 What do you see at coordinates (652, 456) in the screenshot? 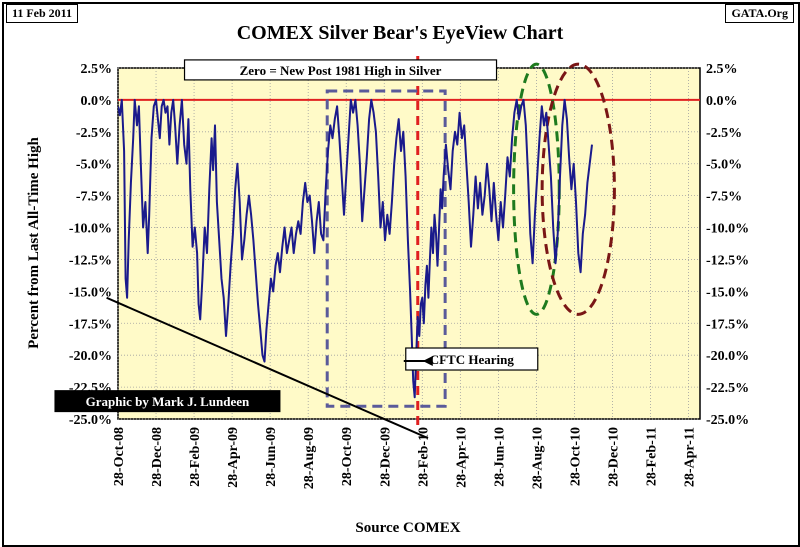
I see `x-tick-label: 28-Feb-11` at bounding box center [652, 456].